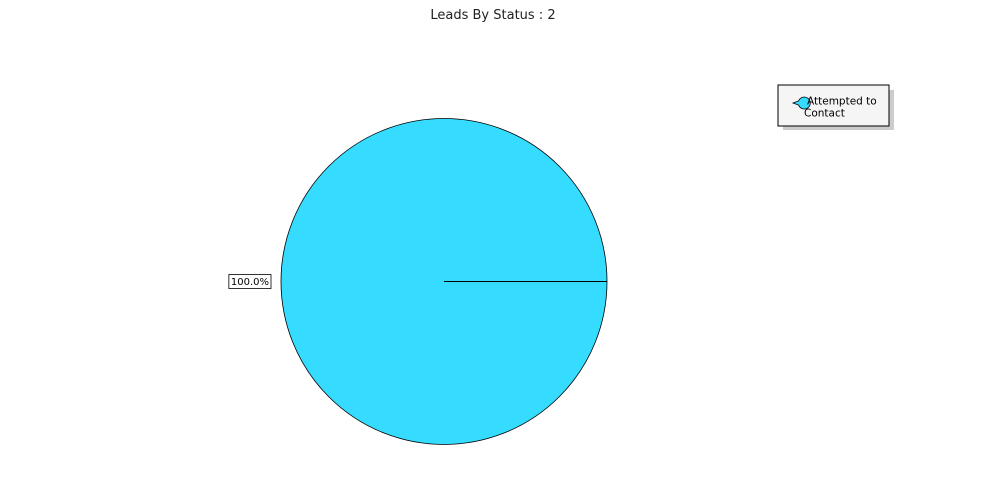  I want to click on legend: Attempted to Contact, so click(835, 107).